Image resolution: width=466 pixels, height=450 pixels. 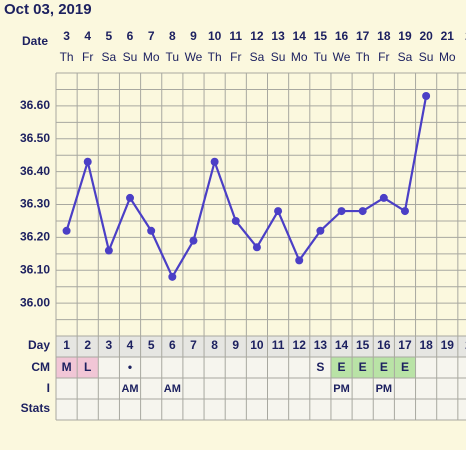 I want to click on date-label: 3, so click(x=66, y=36).